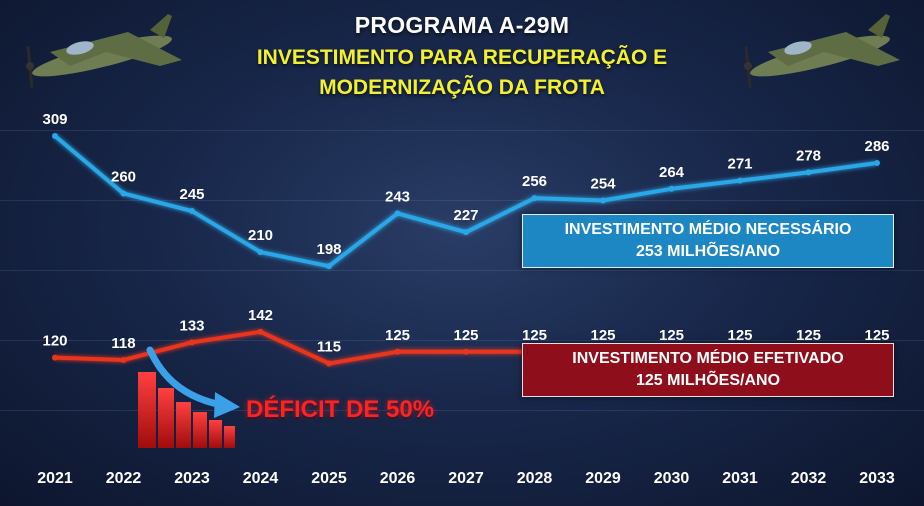  I want to click on x-tick-label: 2033, so click(877, 478).